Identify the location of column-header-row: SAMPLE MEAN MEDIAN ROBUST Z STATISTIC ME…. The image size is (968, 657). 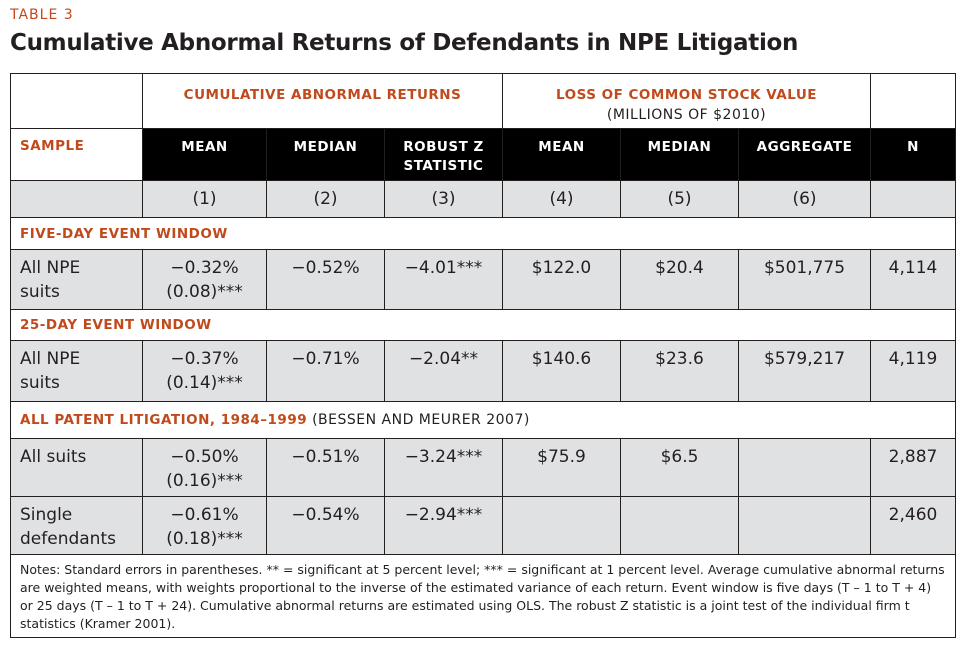
(483, 154).